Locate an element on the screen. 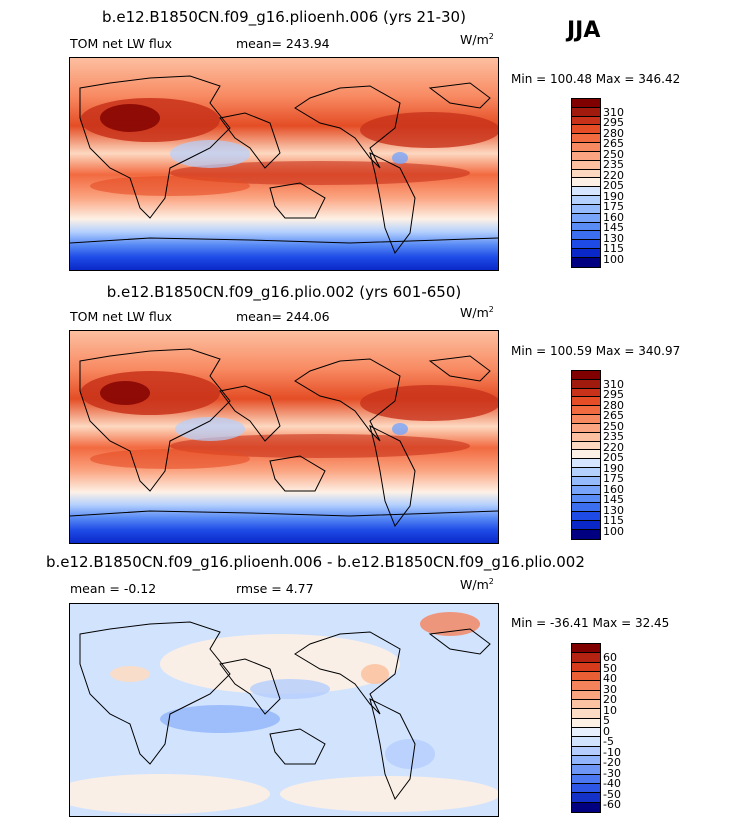  colorbar-tick-label: -5 is located at coordinates (608, 742).